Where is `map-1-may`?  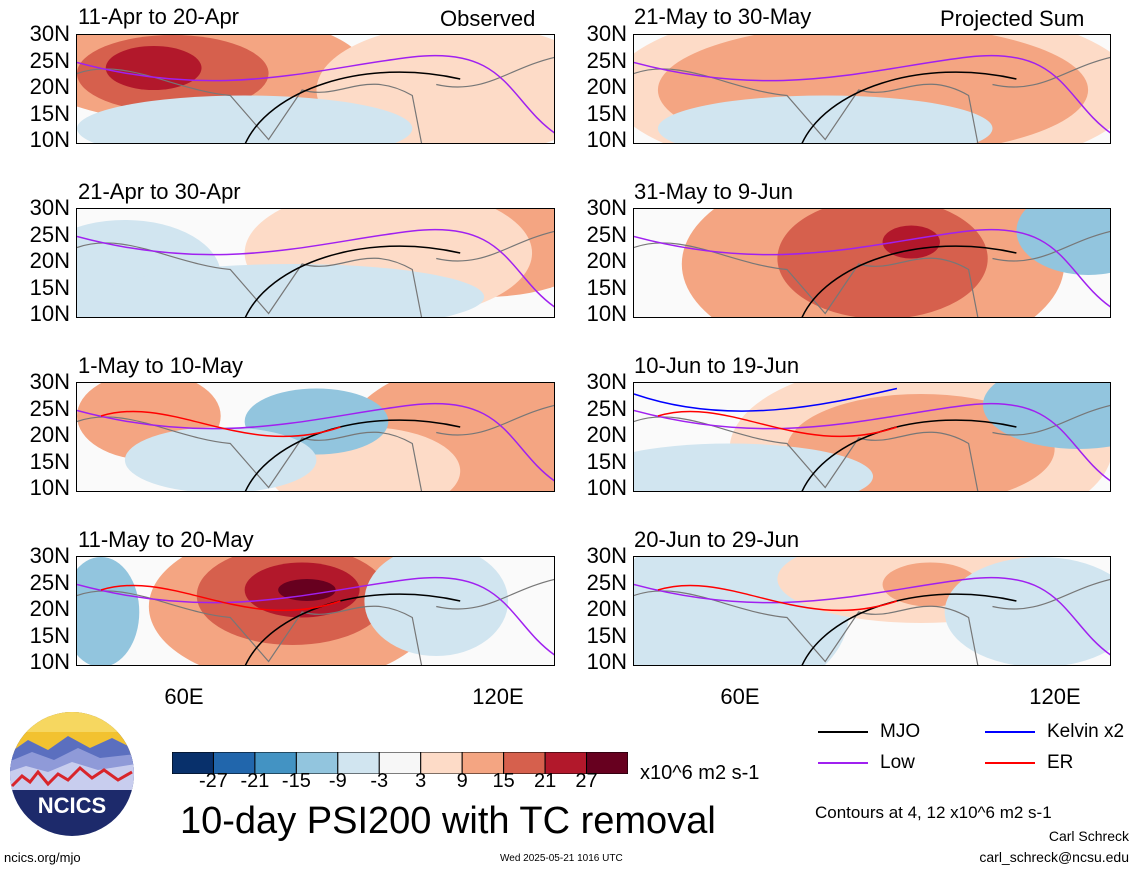
map-1-may is located at coordinates (315, 437).